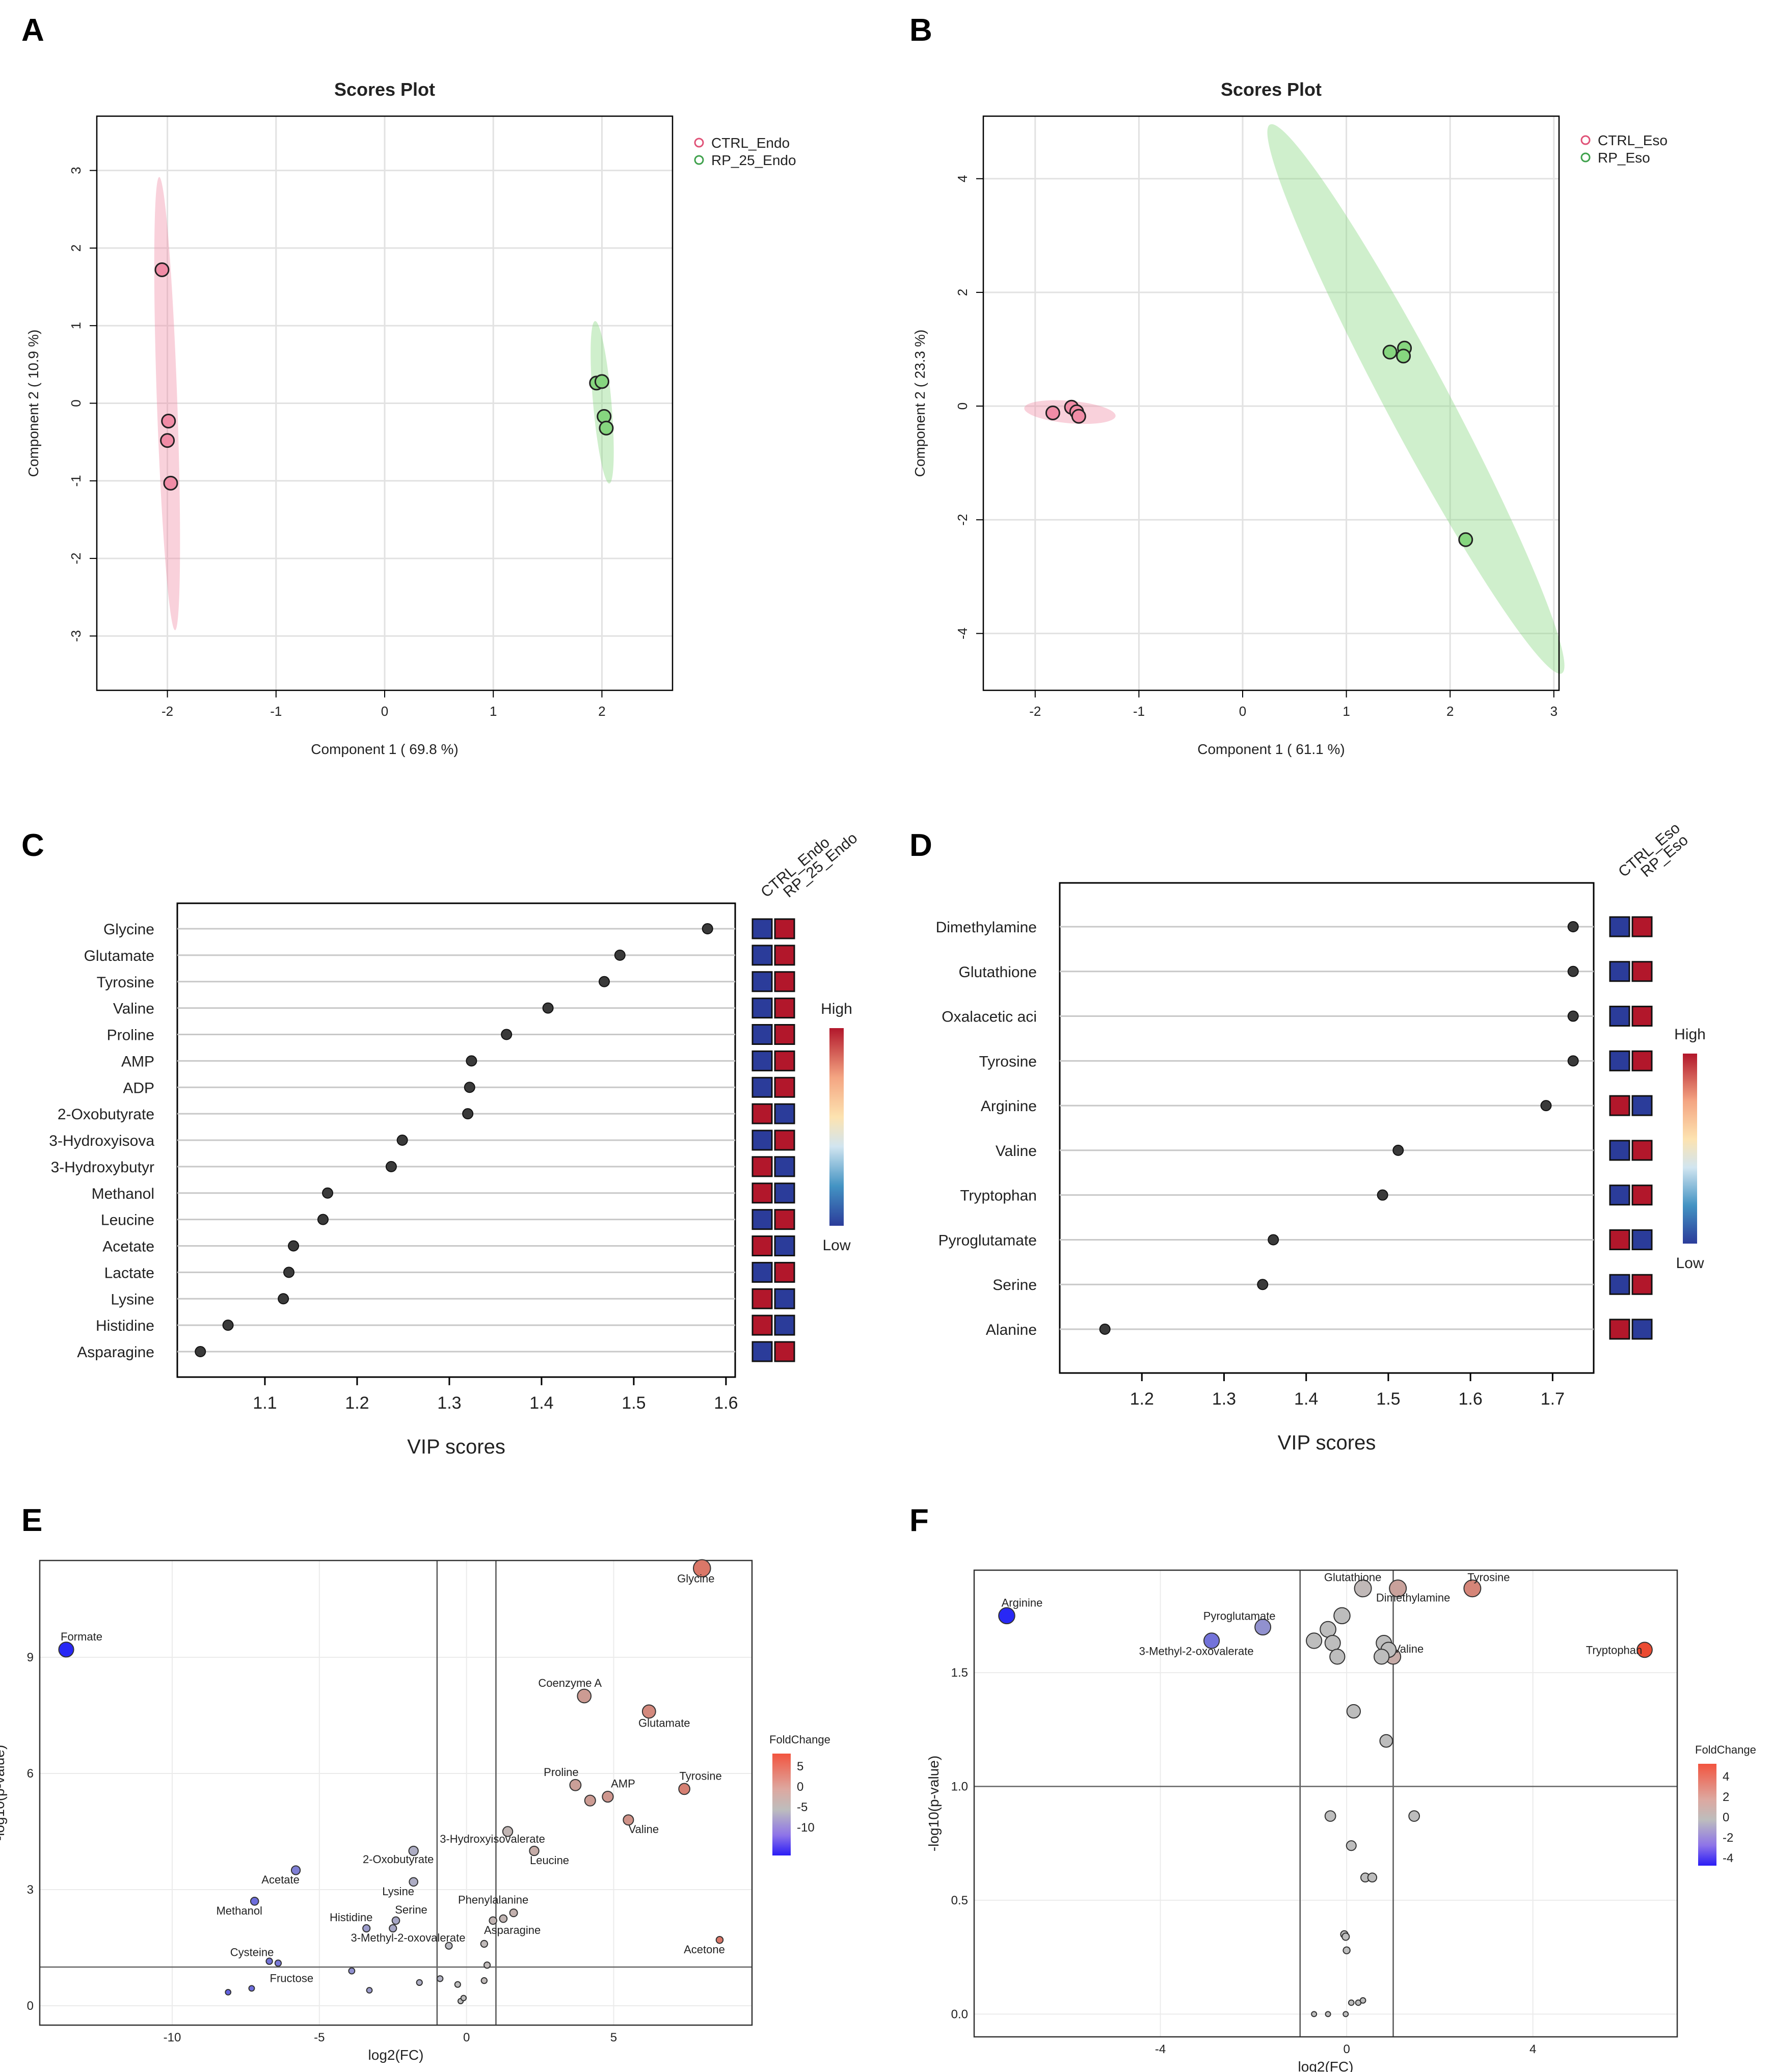  What do you see at coordinates (76, 636) in the screenshot?
I see `y-tick-label: -3` at bounding box center [76, 636].